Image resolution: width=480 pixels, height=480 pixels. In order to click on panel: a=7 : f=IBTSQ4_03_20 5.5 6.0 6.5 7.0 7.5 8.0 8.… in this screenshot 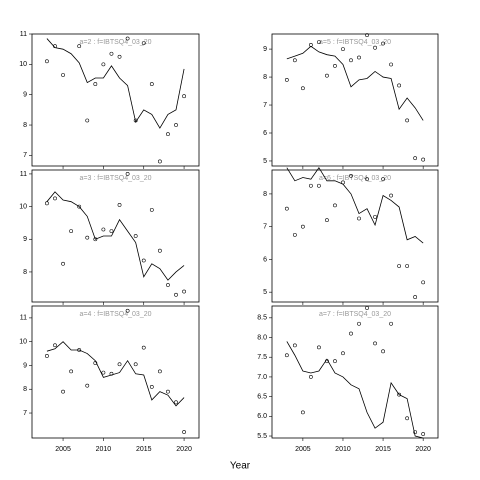, I will do `click(348, 379)`.